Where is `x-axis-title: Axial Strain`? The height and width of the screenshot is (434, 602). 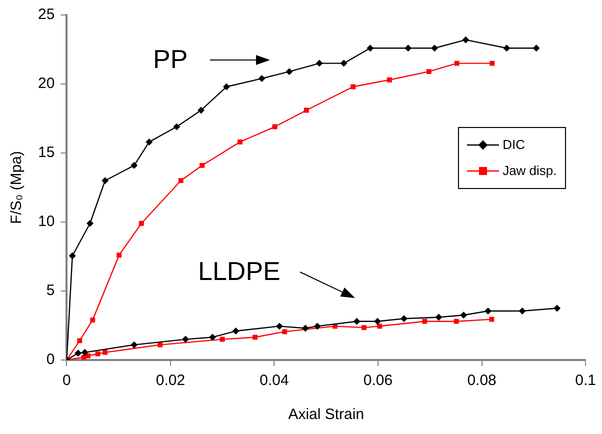 x-axis-title: Axial Strain is located at coordinates (326, 415).